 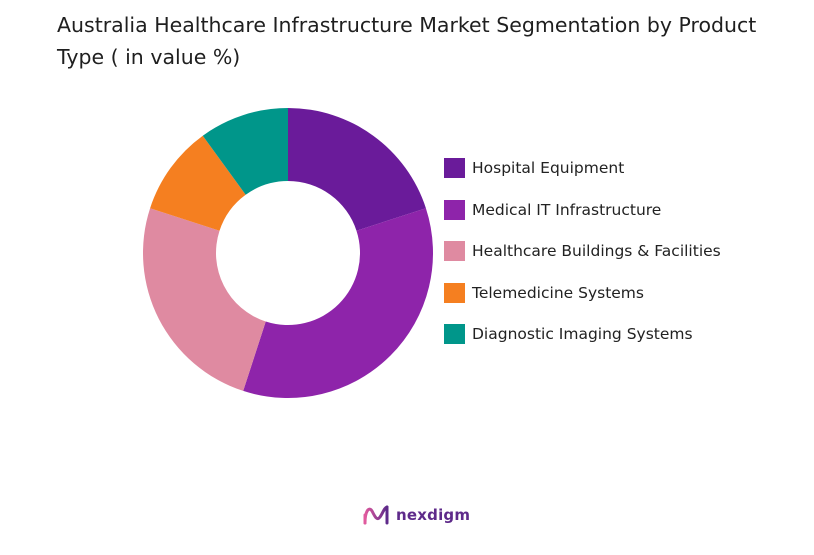 What do you see at coordinates (596, 251) in the screenshot?
I see `legend-label: Healthcare Buildings & Facilities` at bounding box center [596, 251].